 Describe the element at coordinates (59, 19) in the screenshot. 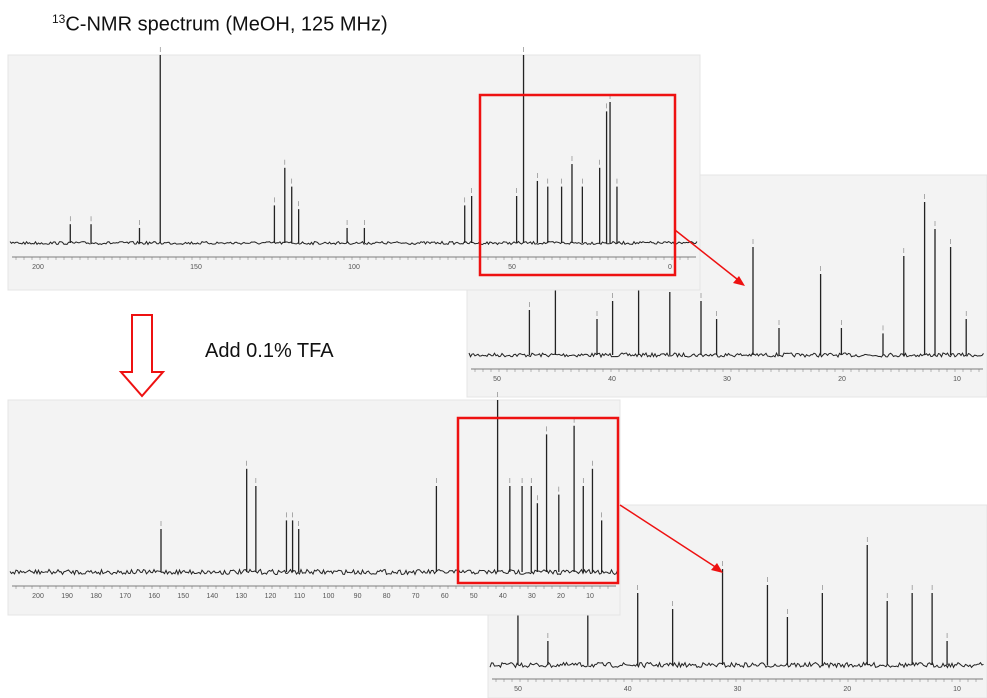

I see `title-isotope: 13` at that location.